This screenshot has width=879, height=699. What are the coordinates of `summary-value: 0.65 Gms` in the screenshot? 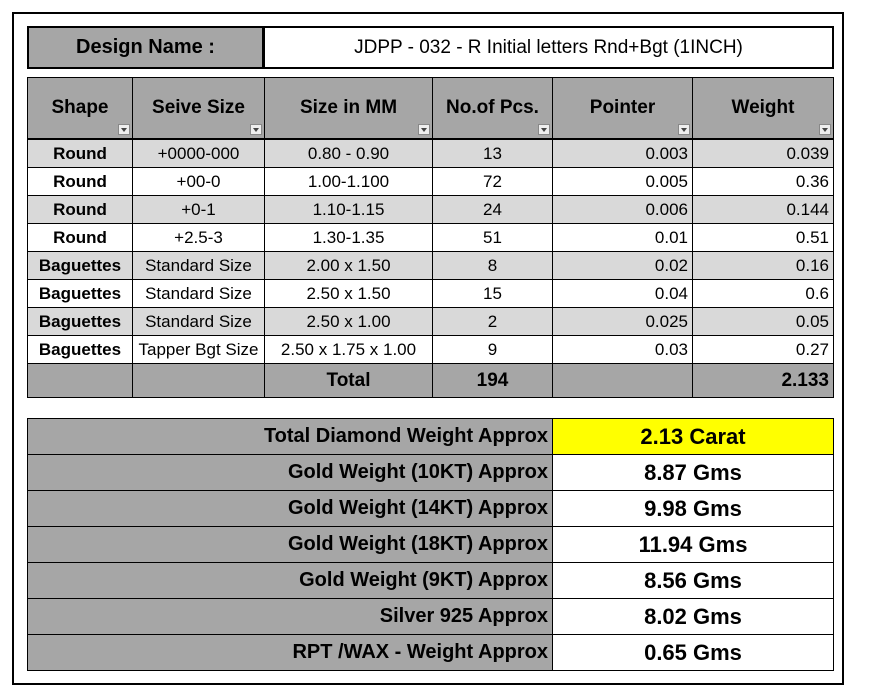 It's located at (693, 652).